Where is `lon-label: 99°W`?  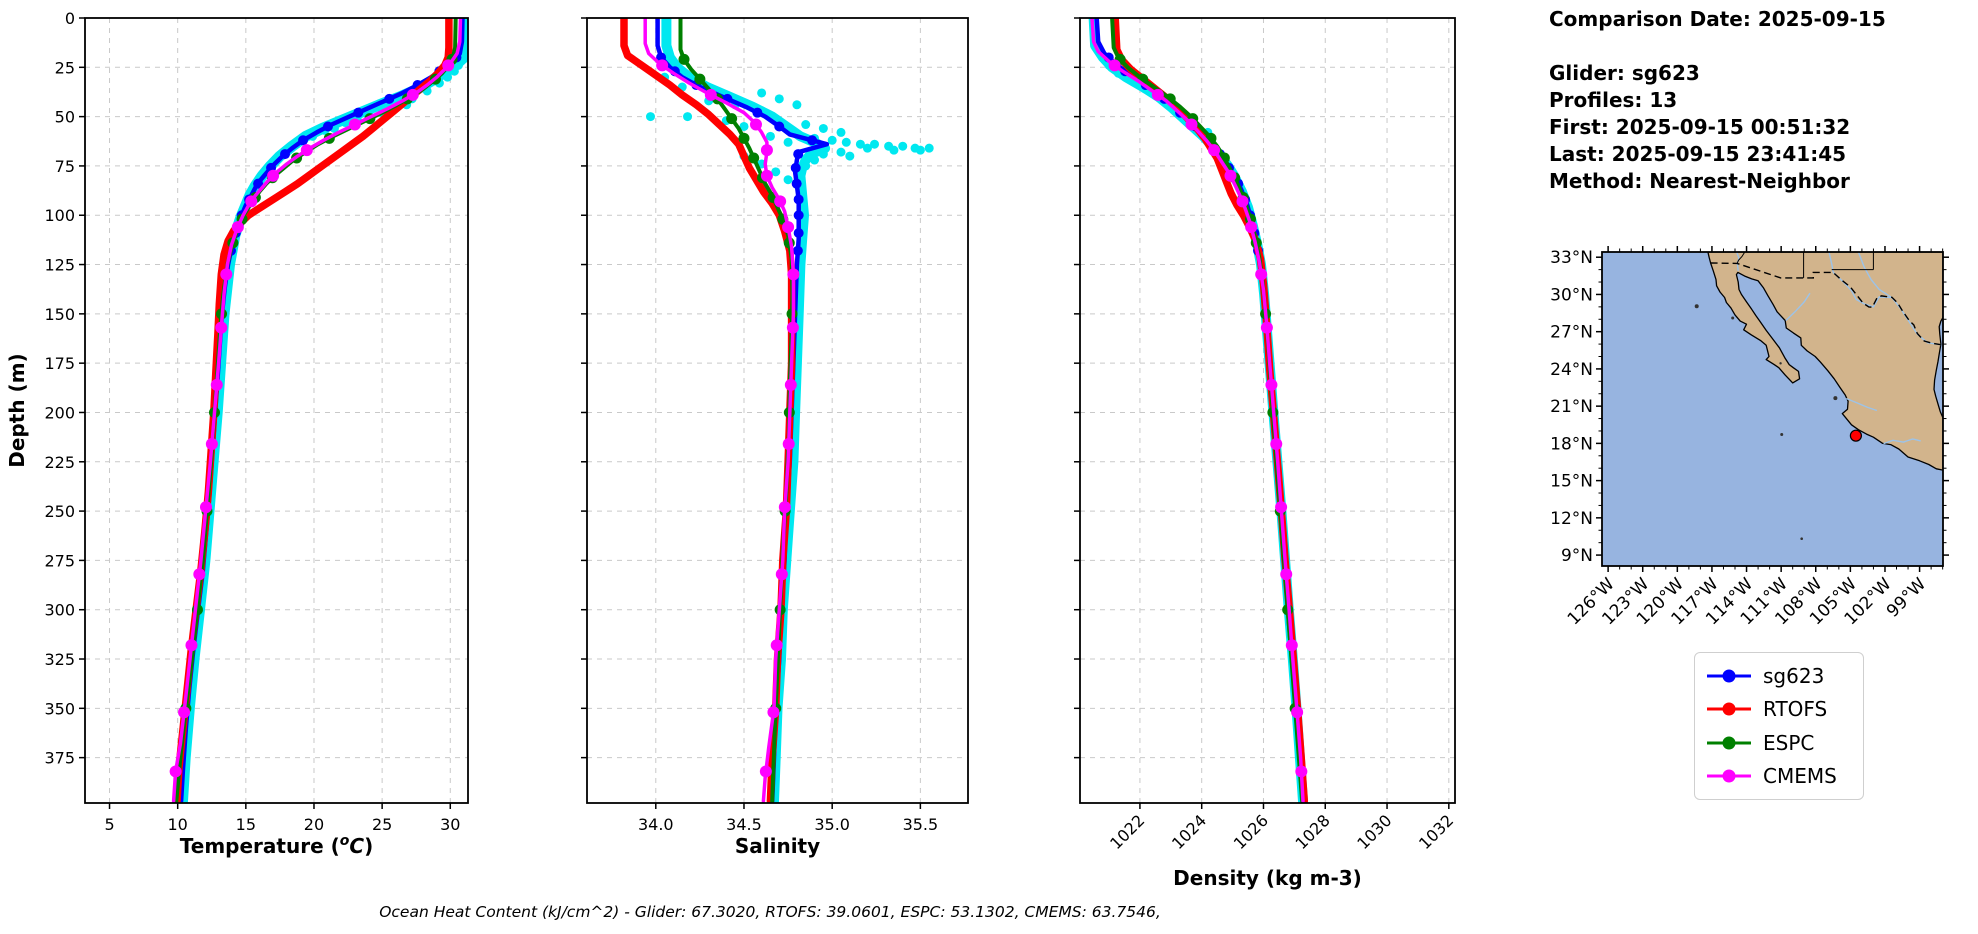
lon-label: 99°W is located at coordinates (1906, 597).